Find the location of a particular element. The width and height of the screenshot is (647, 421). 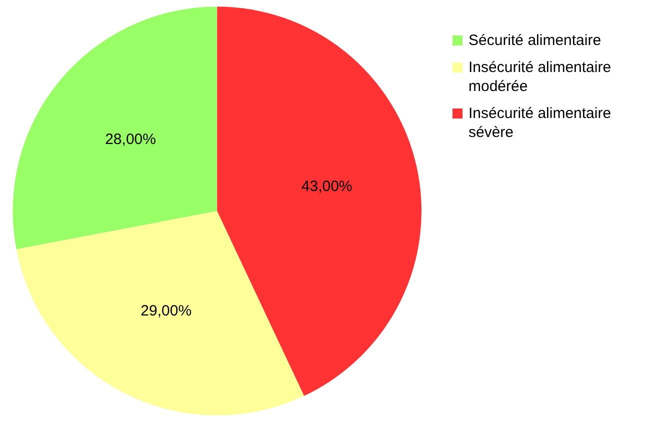

legend-label: Sécurité alimentaire is located at coordinates (535, 40).